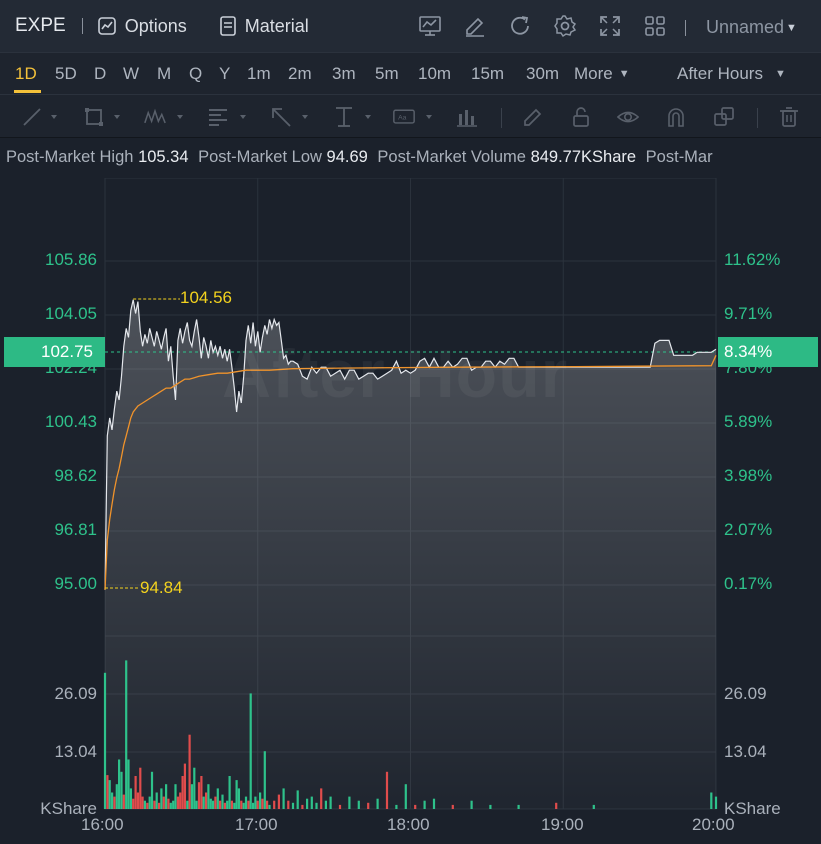 This screenshot has width=821, height=844. I want to click on volume-tick: 13.04, so click(745, 751).